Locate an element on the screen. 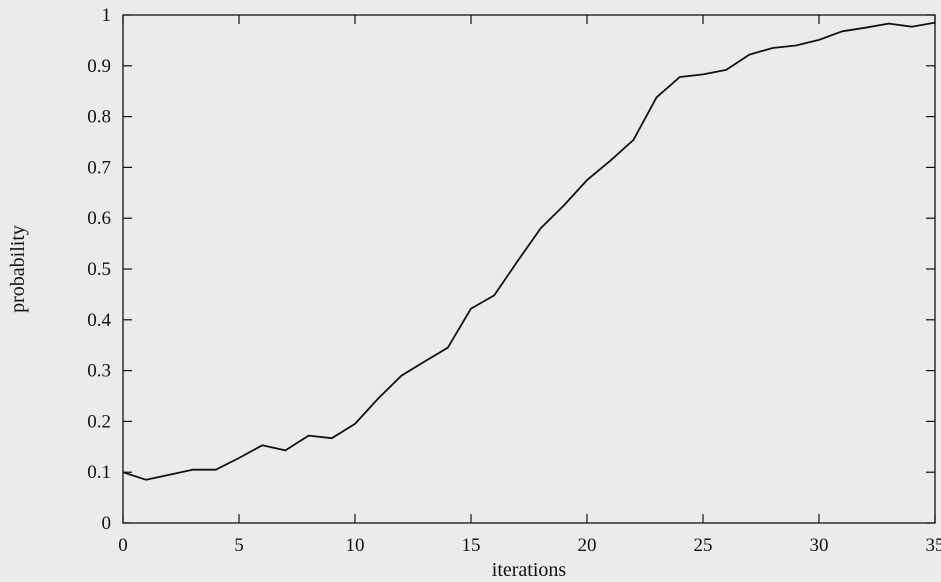 The width and height of the screenshot is (941, 582). y-tick-label: 0.7 is located at coordinates (99, 167).